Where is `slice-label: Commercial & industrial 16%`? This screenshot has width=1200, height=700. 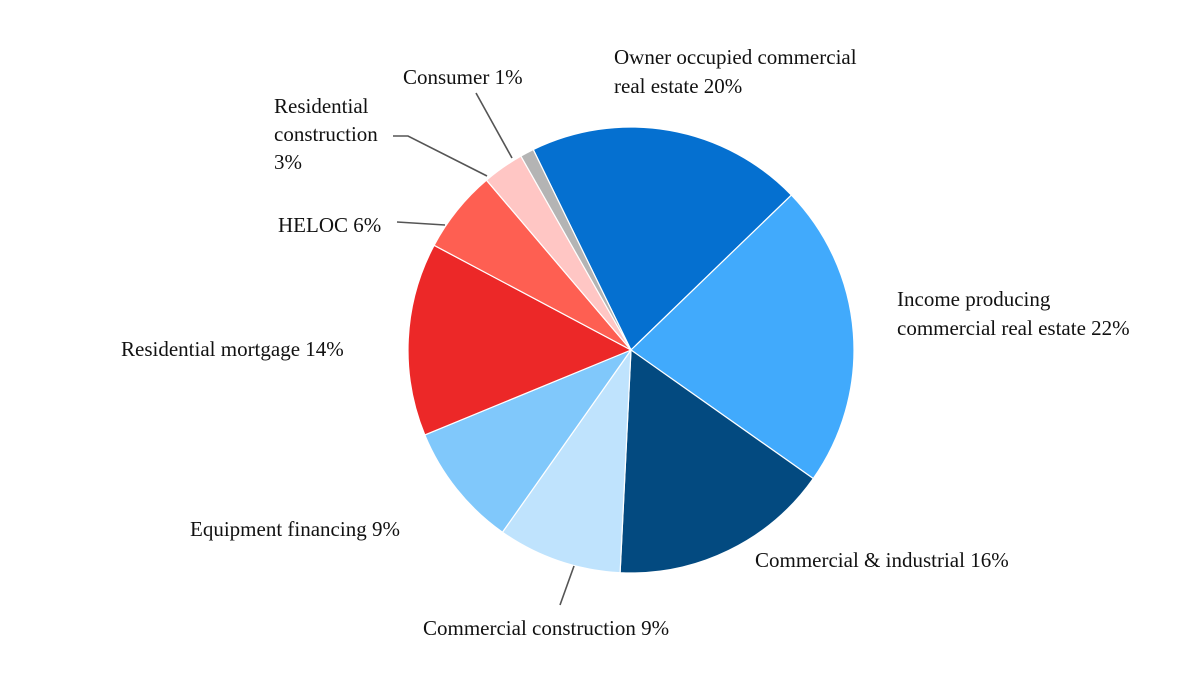 slice-label: Commercial & industrial 16% is located at coordinates (882, 560).